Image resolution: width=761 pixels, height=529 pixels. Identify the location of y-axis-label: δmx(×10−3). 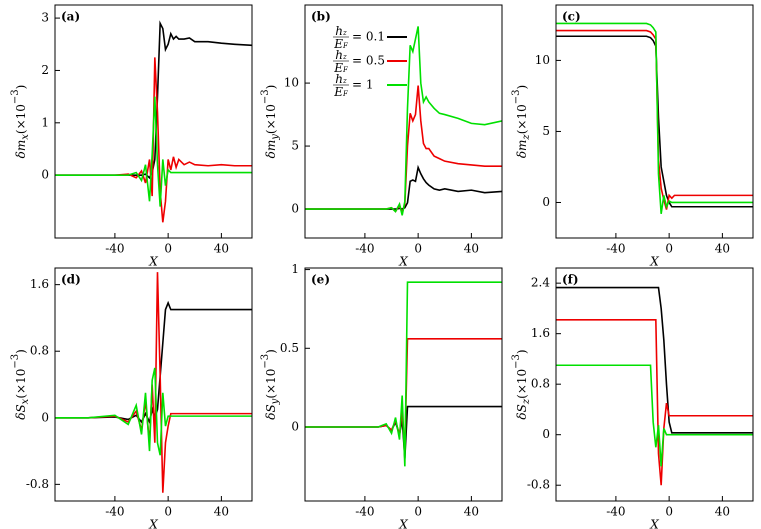
(20, 122).